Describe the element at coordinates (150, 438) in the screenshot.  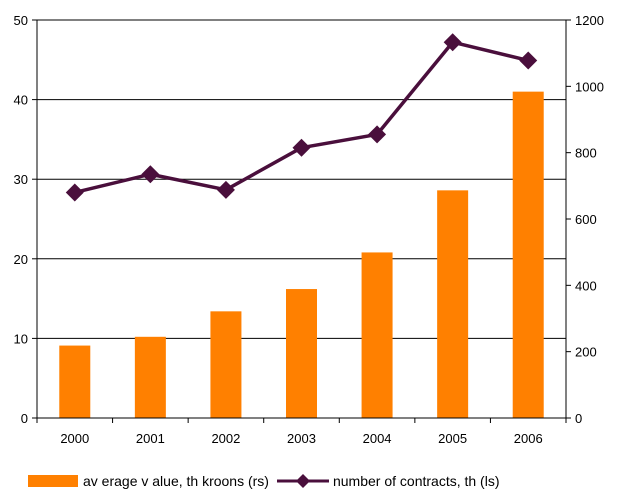
I see `x-tick-label: 2001` at that location.